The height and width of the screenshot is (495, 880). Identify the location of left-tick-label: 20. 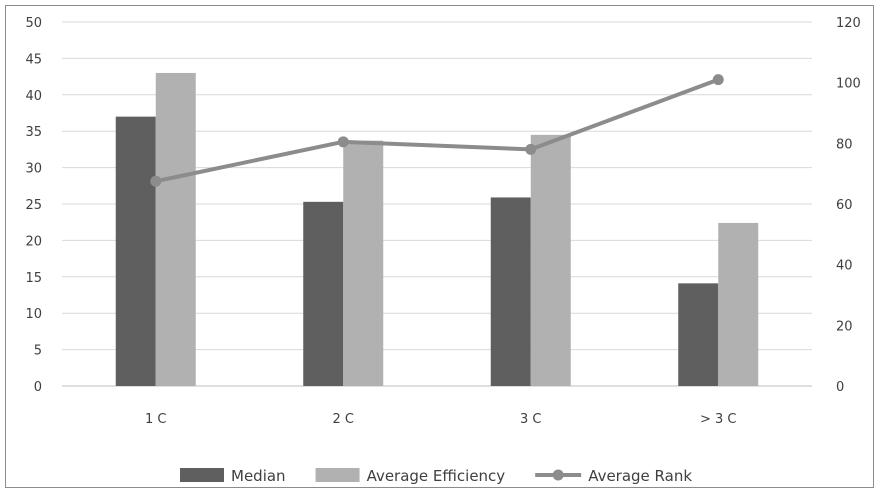
(33, 241).